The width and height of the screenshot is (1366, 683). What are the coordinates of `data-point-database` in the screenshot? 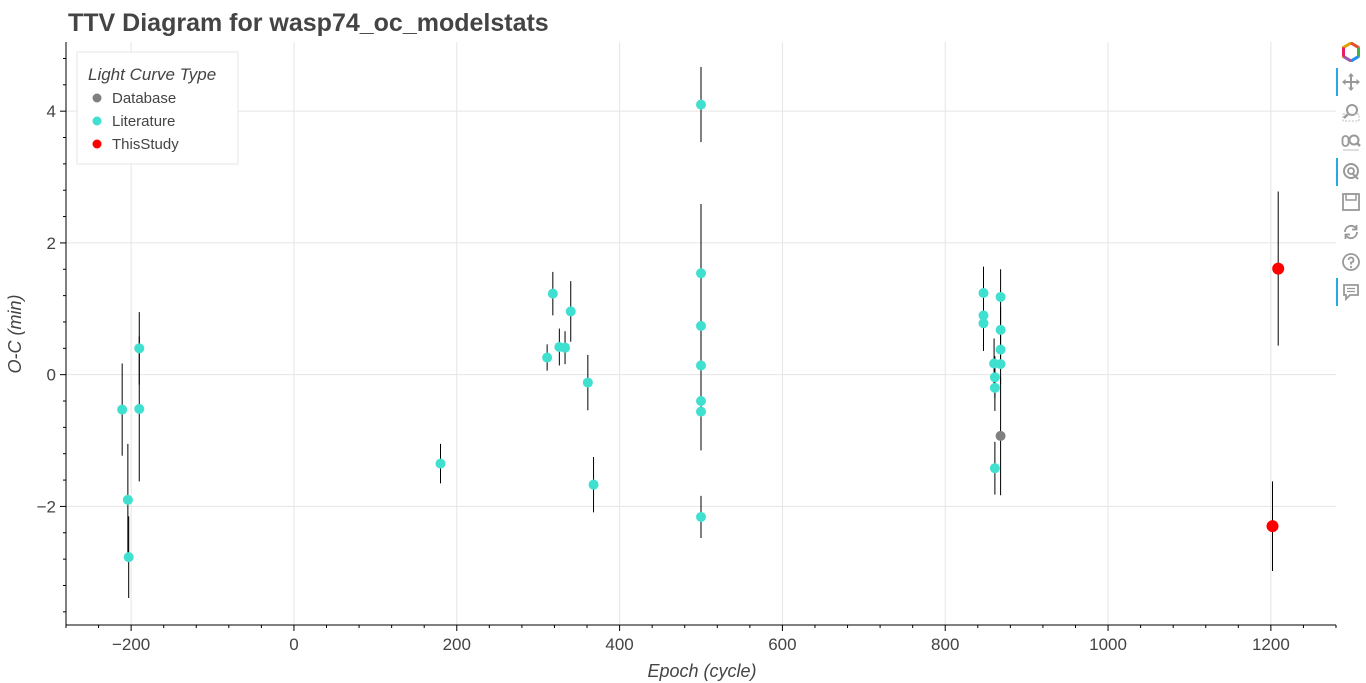 It's located at (1000, 435).